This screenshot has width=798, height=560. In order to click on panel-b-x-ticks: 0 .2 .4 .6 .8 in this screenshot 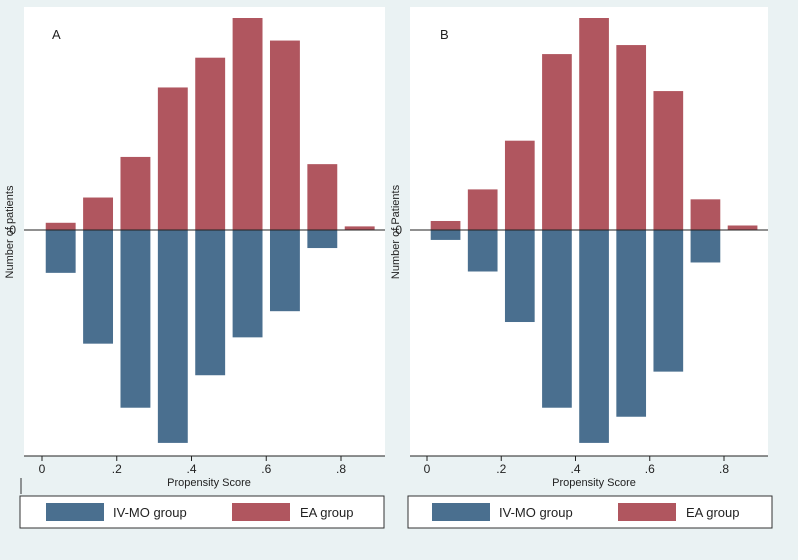, I will do `click(576, 466)`.